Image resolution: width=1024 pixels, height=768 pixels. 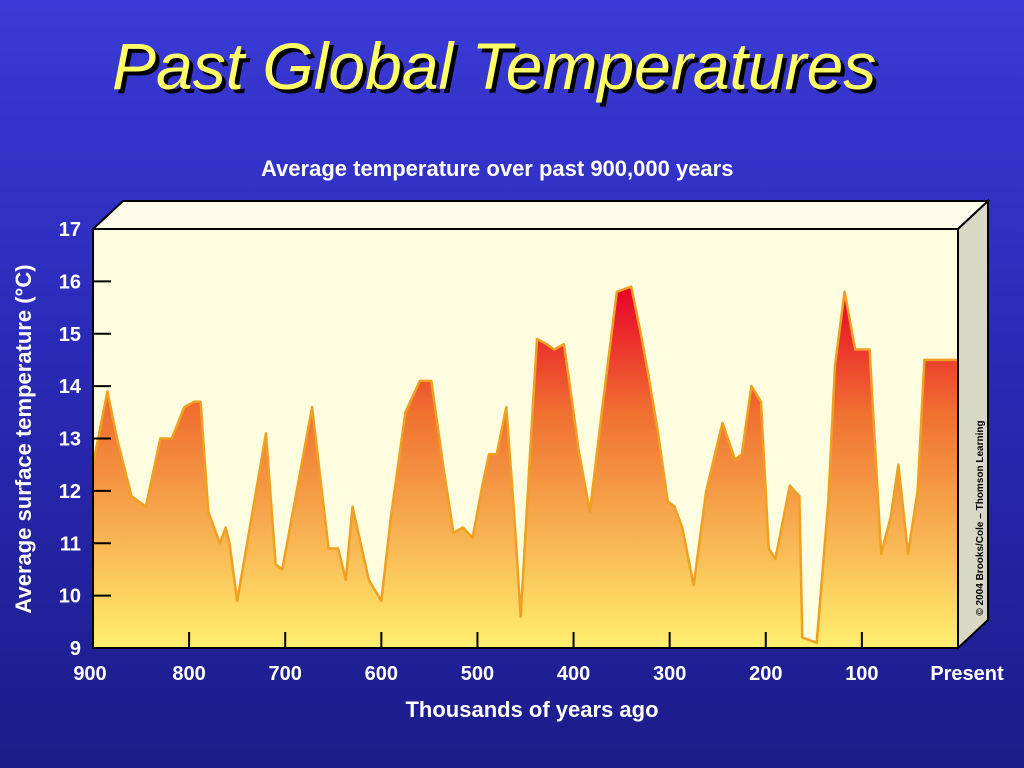 What do you see at coordinates (540, 215) in the screenshot?
I see `plot-box-top-face` at bounding box center [540, 215].